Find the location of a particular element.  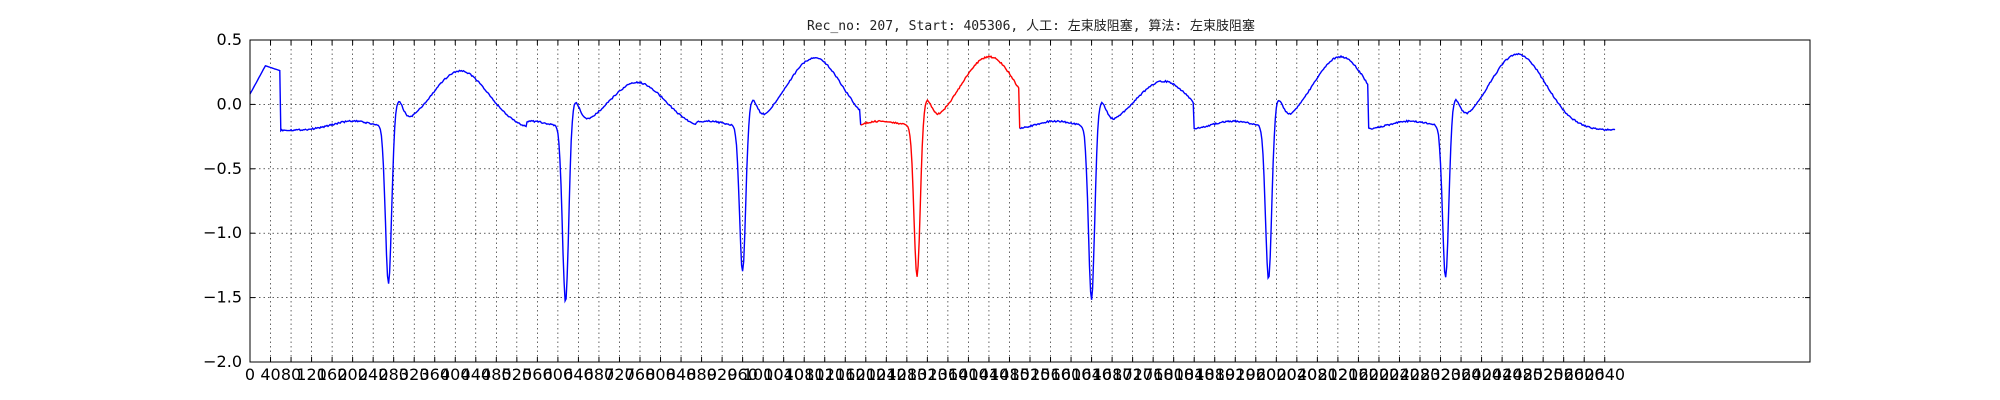

x-tick-label: 640 is located at coordinates (578, 374).